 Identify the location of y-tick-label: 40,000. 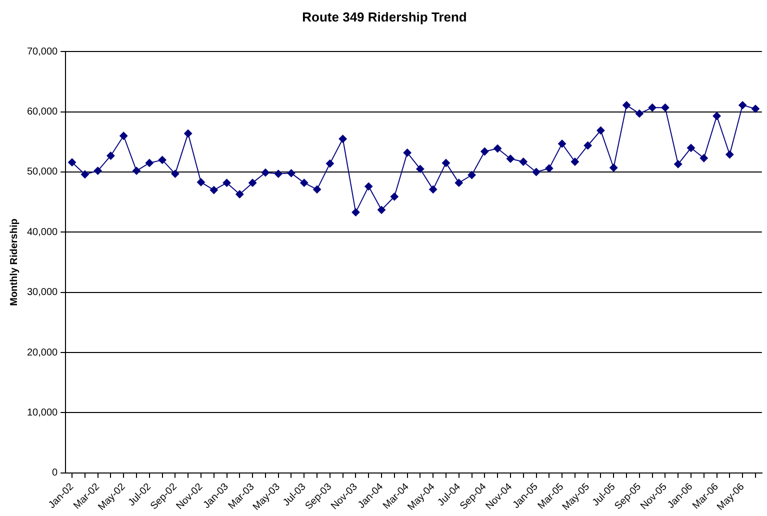
(42, 232).